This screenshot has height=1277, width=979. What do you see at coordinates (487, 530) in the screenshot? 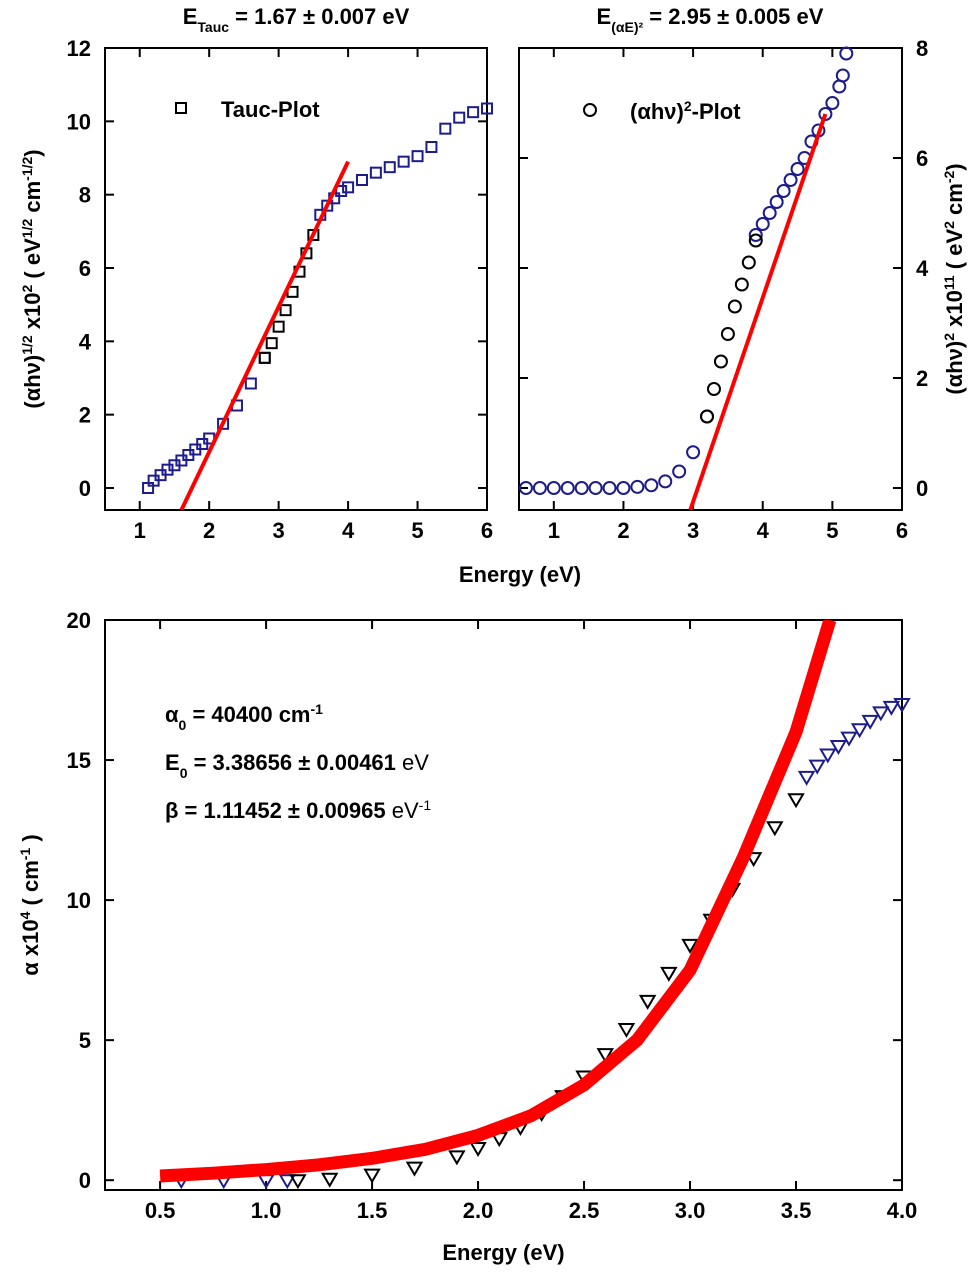
I see `x-tick-label: 6` at bounding box center [487, 530].